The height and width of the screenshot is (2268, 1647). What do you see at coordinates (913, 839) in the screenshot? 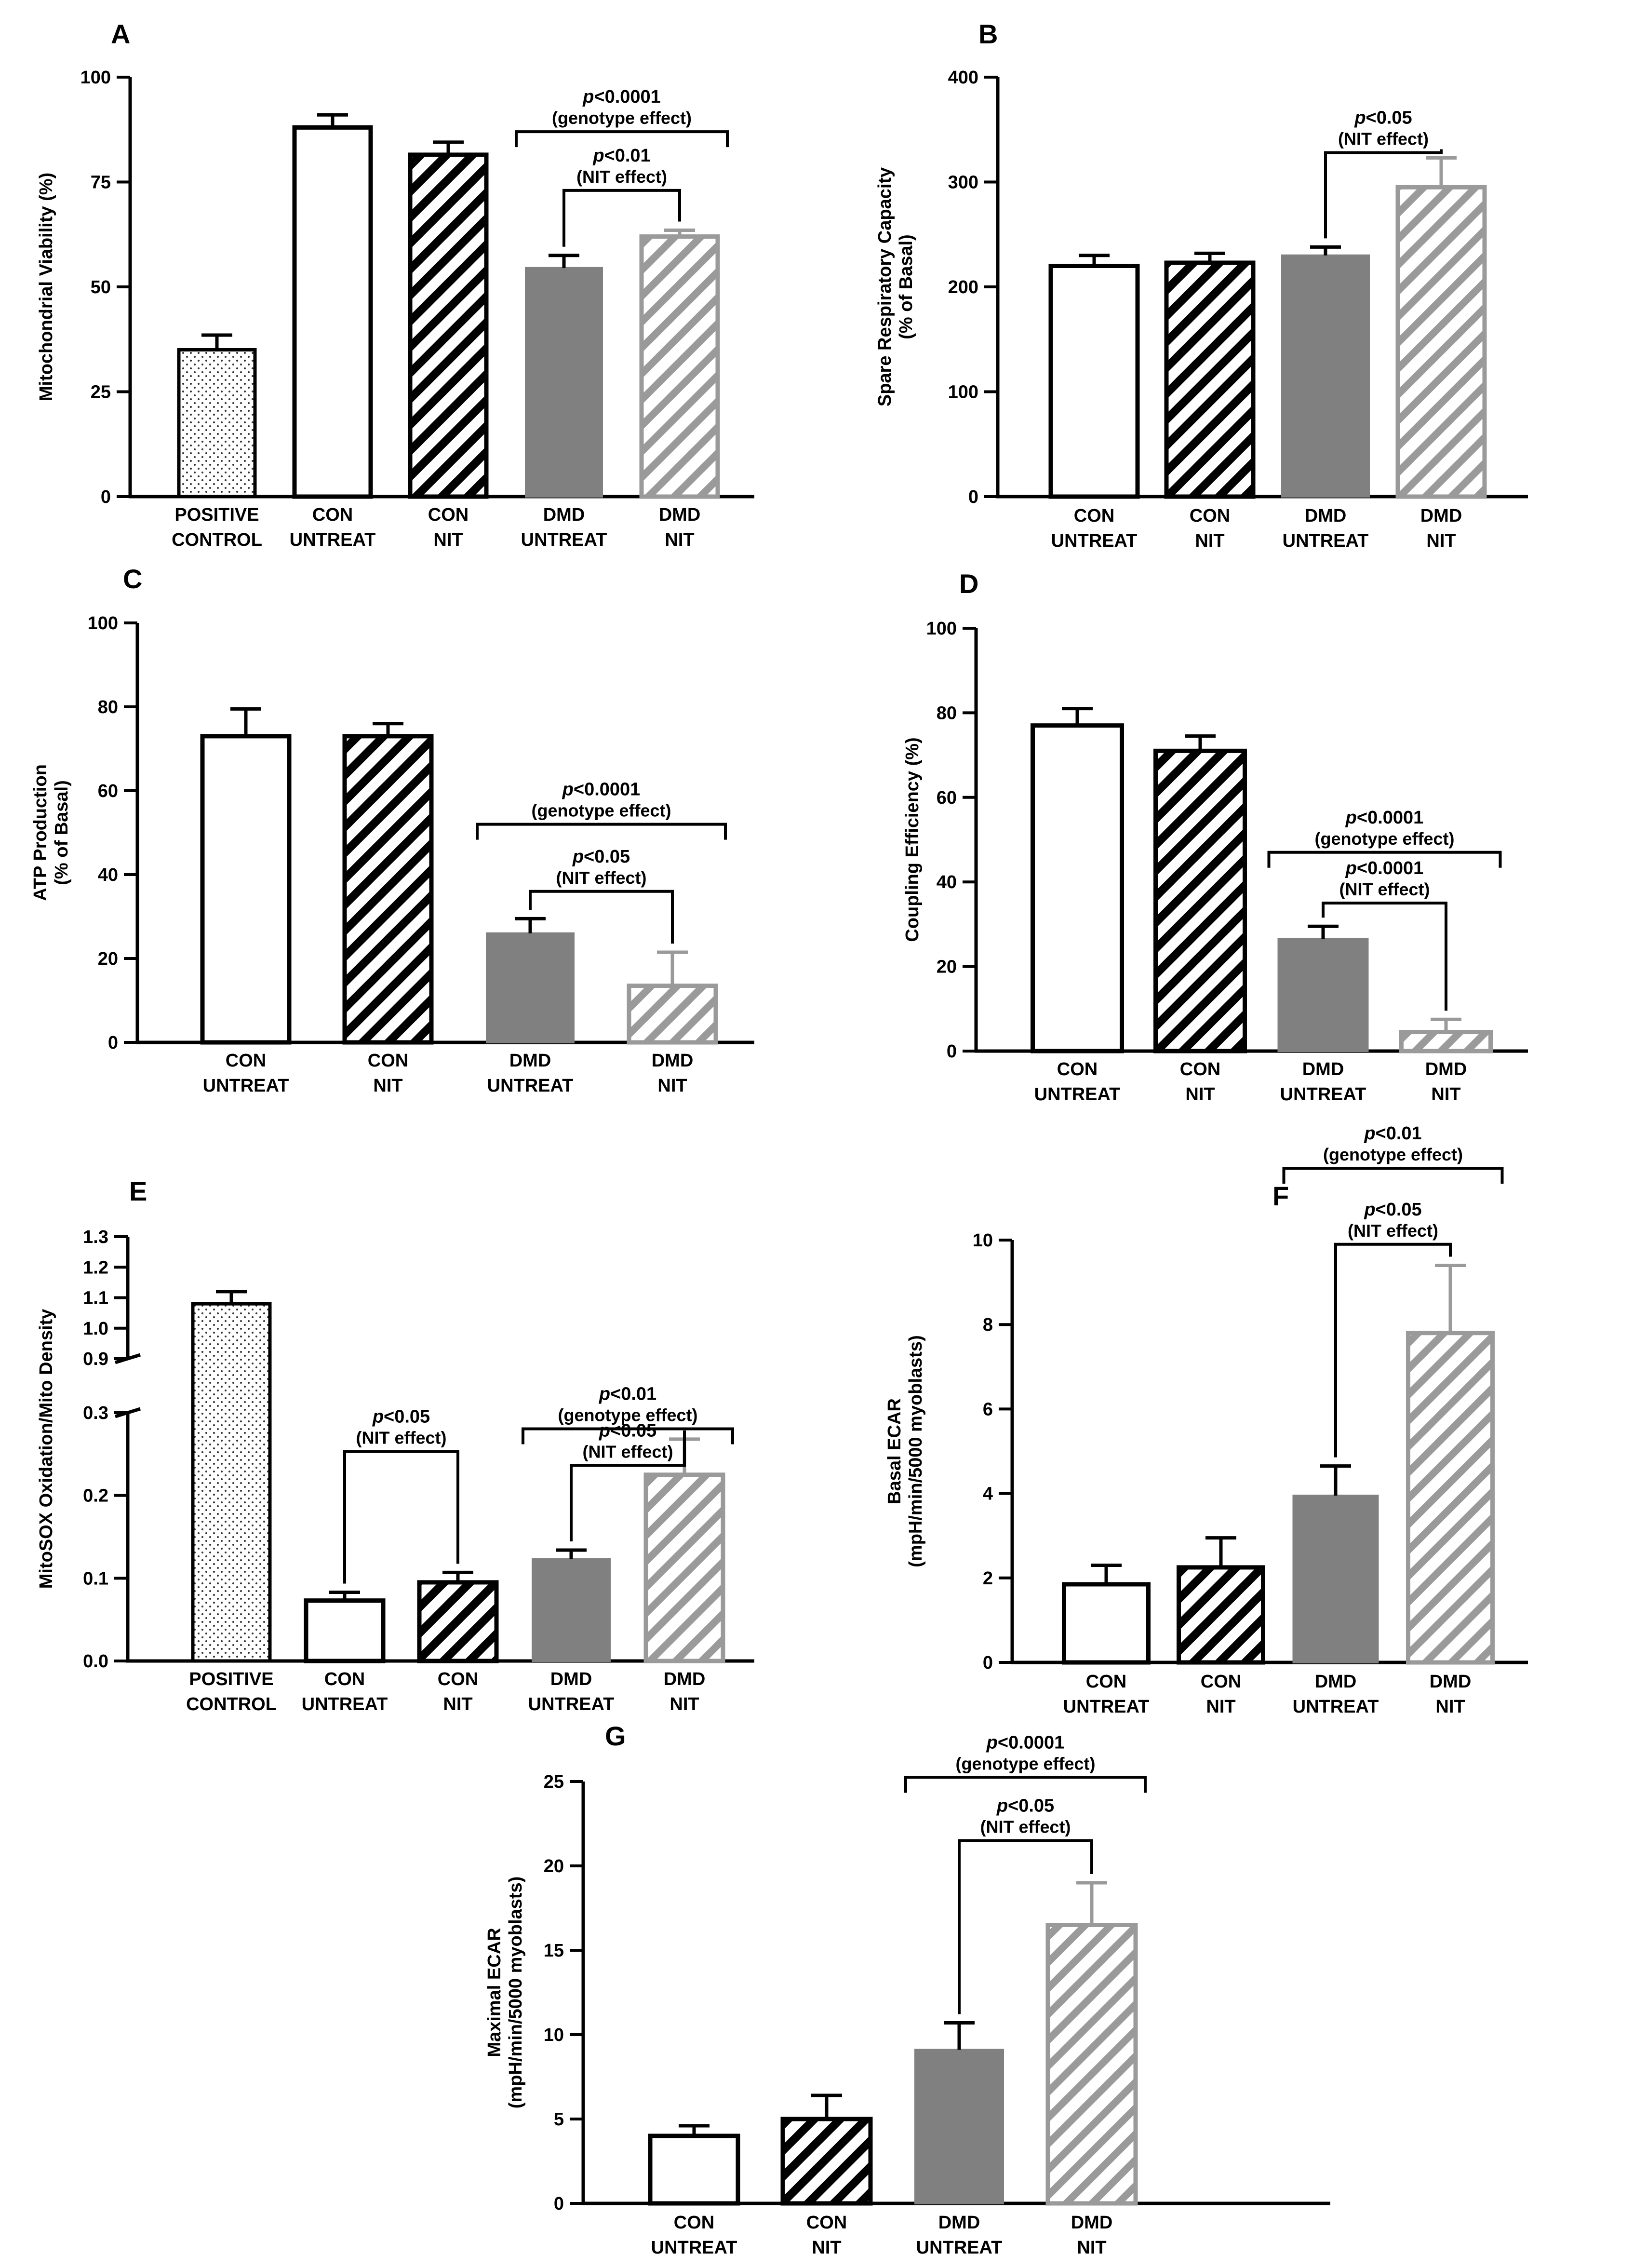
I see `y-axis-title: Coupling Efficiency (%)` at bounding box center [913, 839].